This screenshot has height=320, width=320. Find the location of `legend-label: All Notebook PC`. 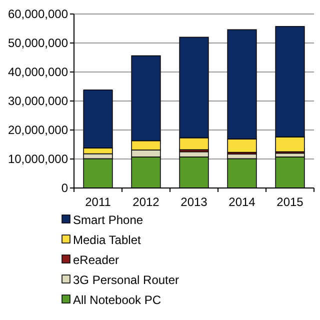

legend-label: All Notebook PC is located at coordinates (117, 300).